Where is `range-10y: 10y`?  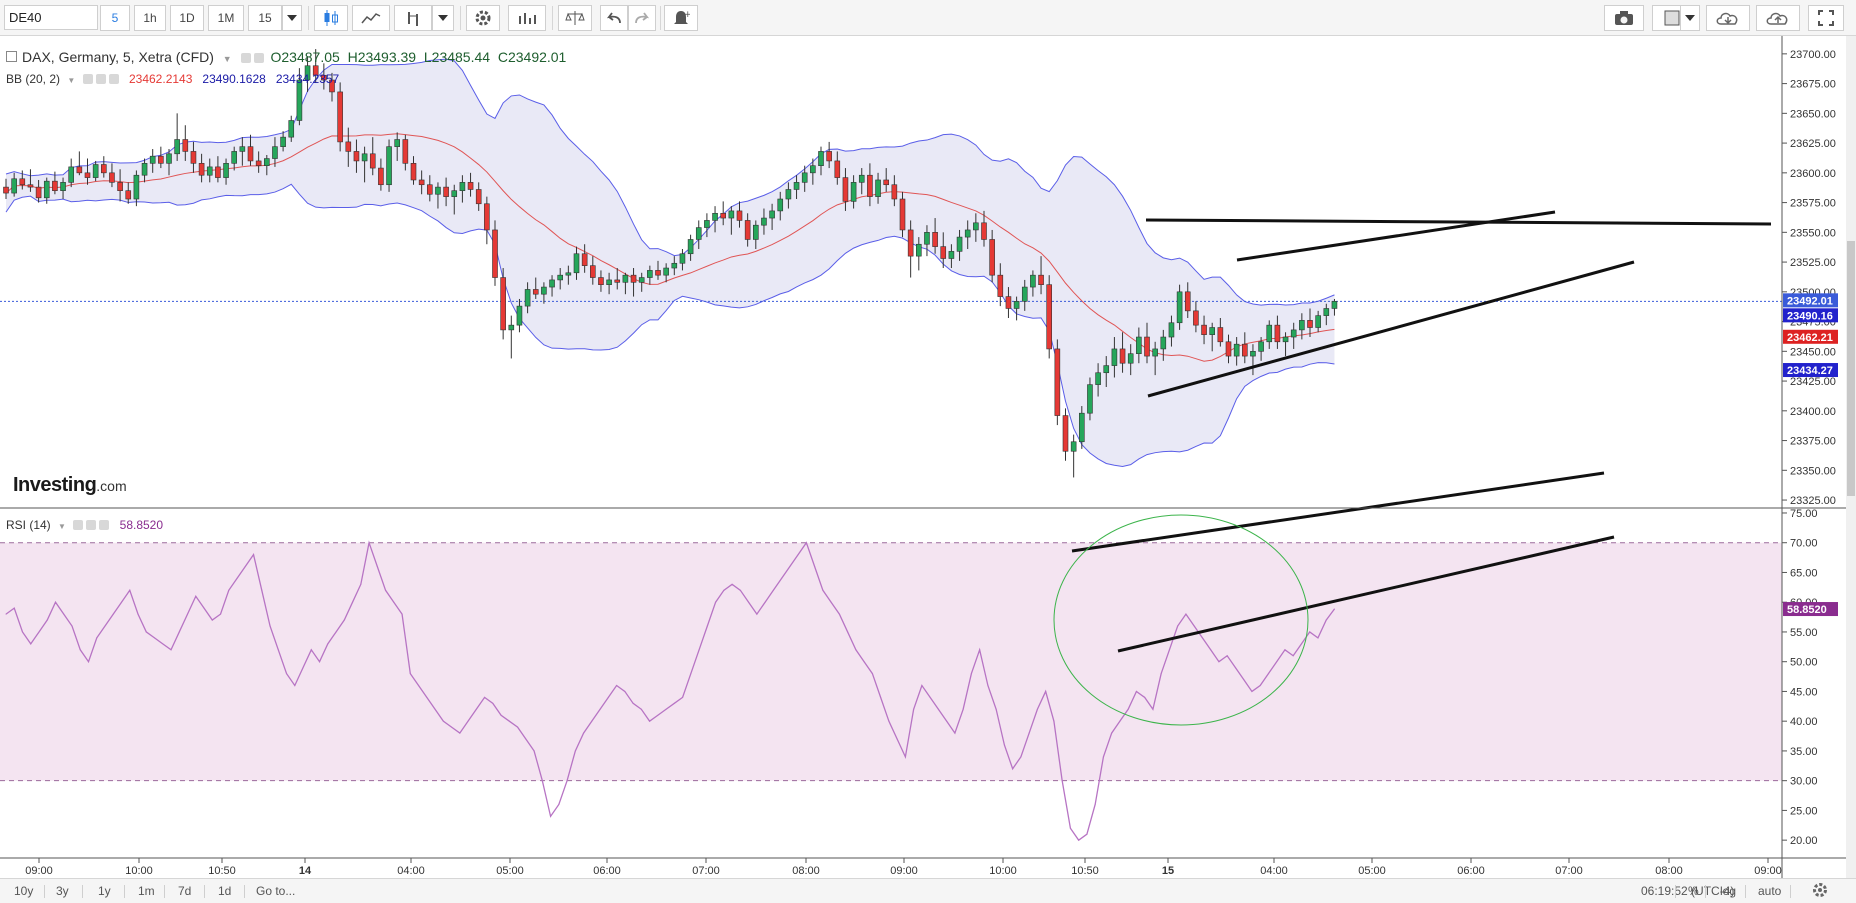
range-10y: 10y is located at coordinates (24, 891).